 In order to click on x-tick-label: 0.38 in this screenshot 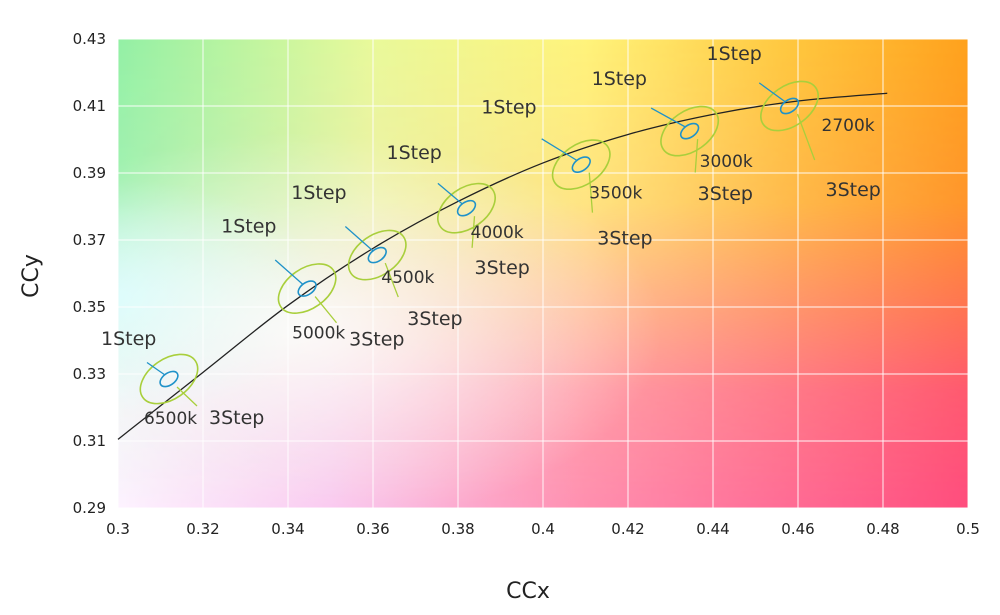, I will do `click(457, 529)`.